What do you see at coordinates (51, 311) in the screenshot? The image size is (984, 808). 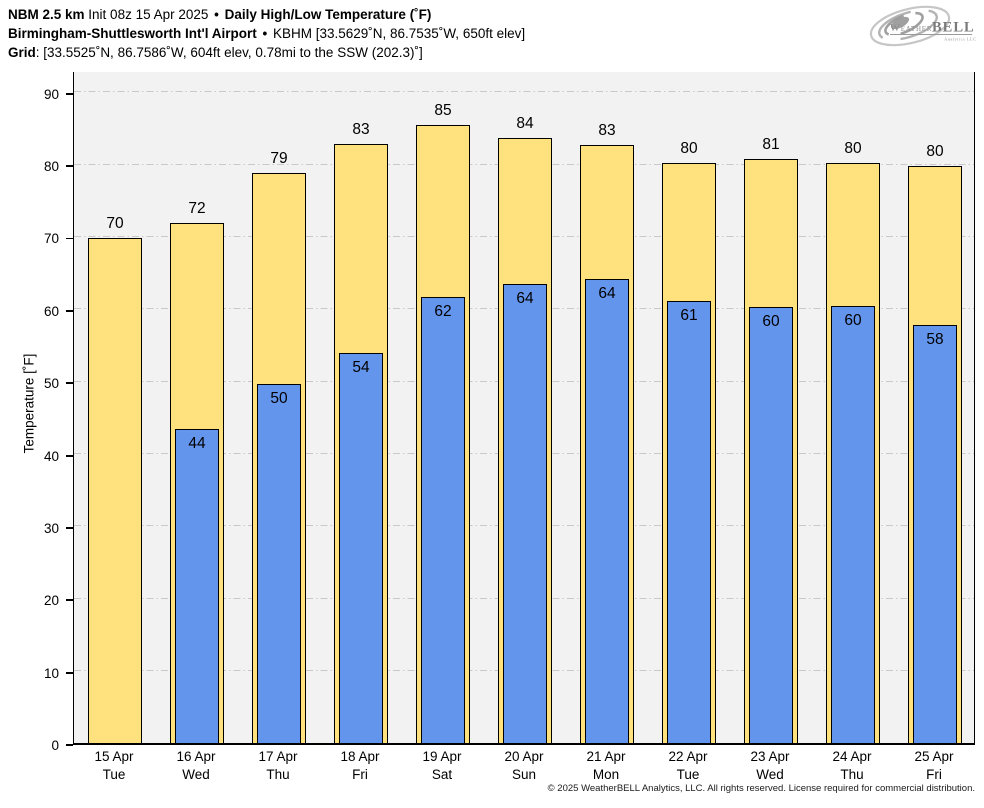 I see `y-tick-label: 60` at bounding box center [51, 311].